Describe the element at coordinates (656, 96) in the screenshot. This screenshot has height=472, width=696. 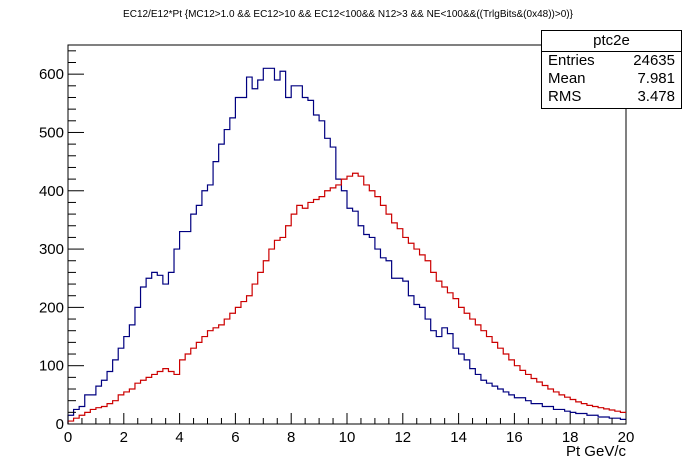
I see `rms-value: 3.478` at that location.